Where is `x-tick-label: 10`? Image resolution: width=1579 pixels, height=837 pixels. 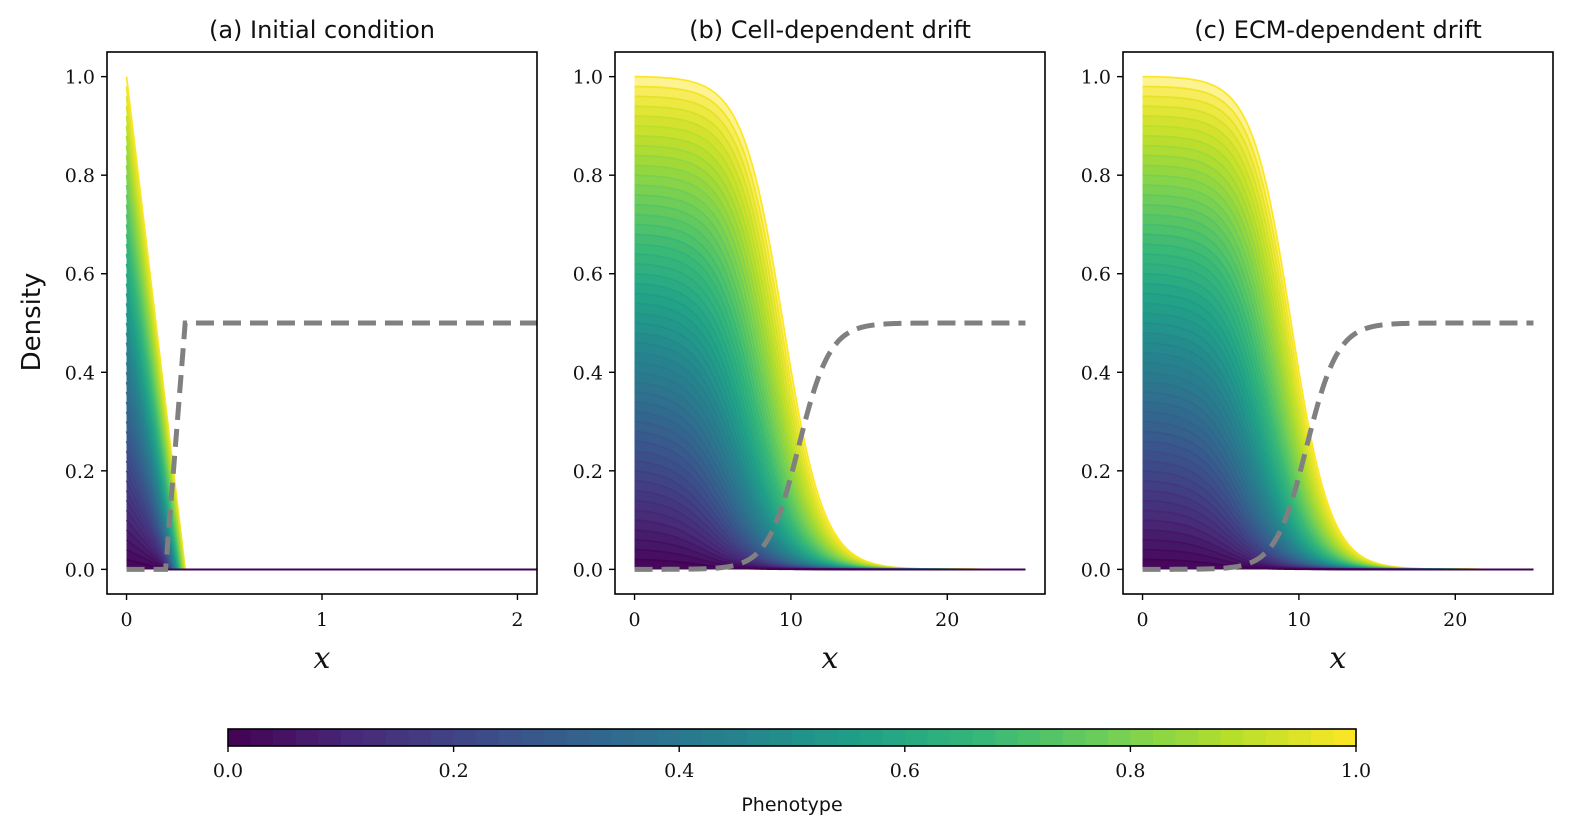
x-tick-label: 10 is located at coordinates (791, 620).